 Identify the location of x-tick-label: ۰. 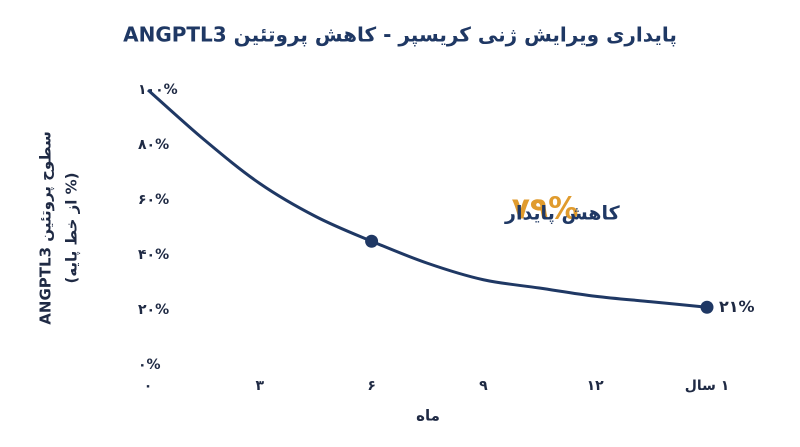
(148, 386).